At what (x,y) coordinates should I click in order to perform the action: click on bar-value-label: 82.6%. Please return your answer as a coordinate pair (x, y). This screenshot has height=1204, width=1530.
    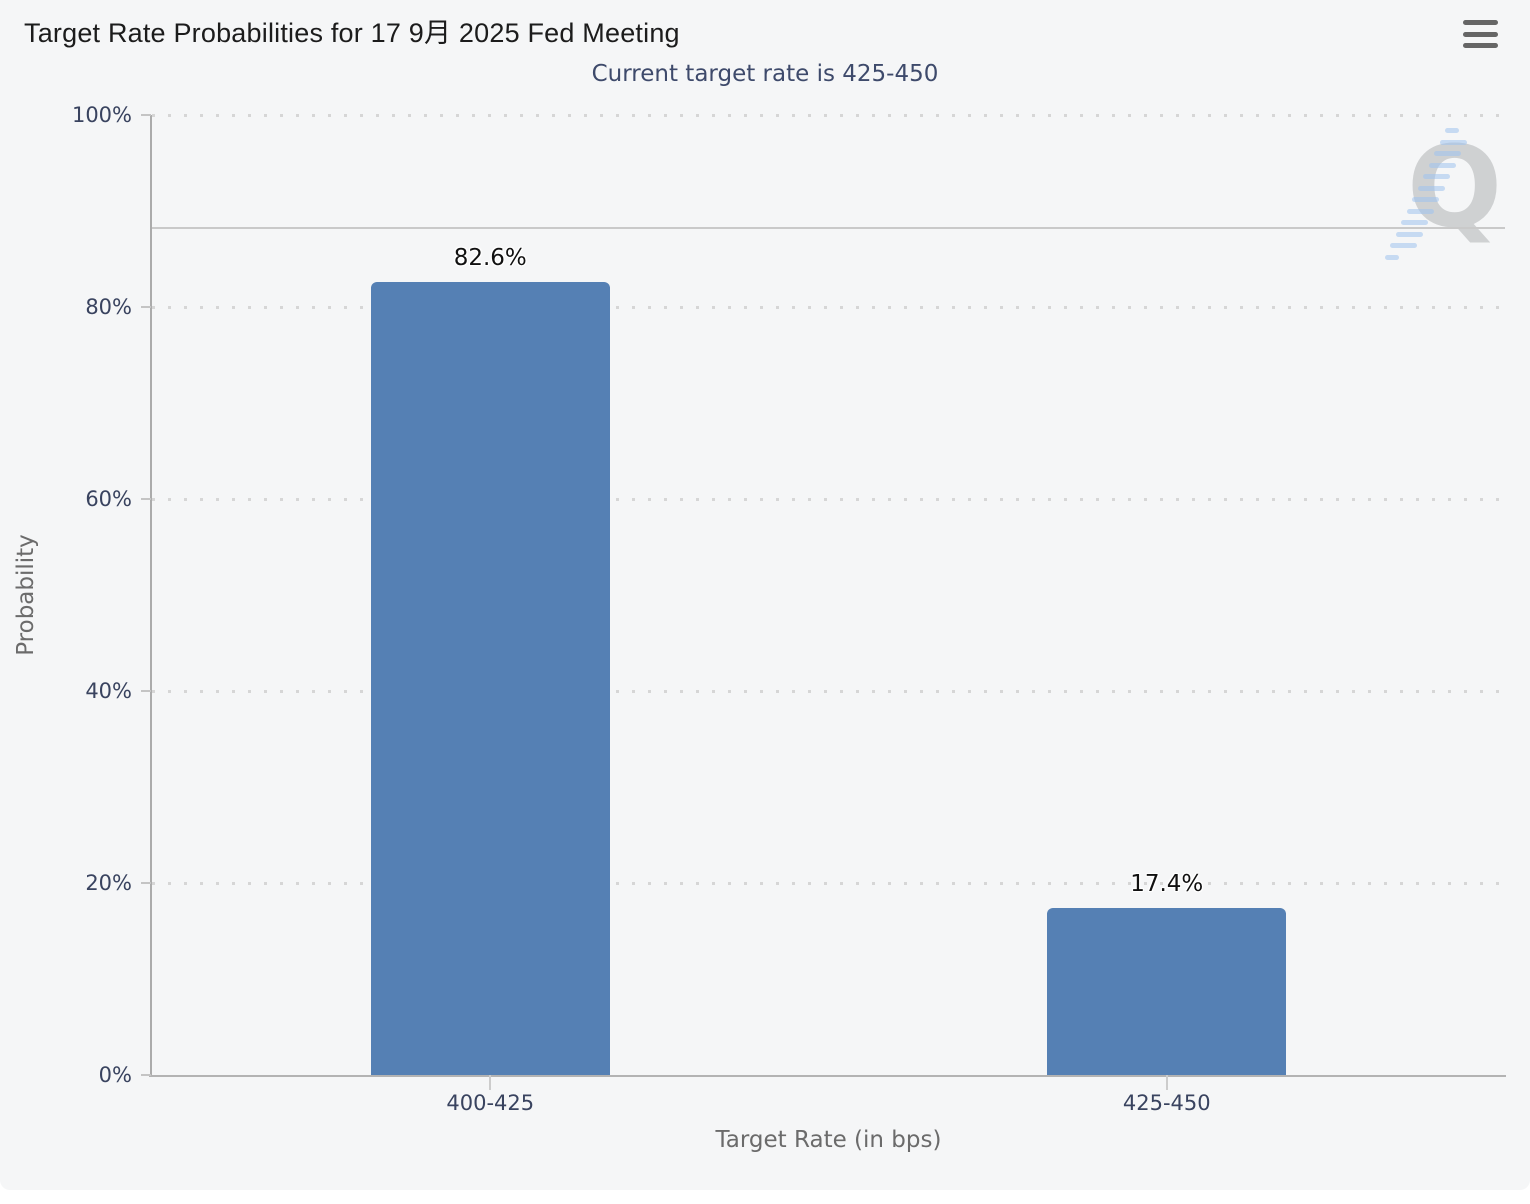
    Looking at the image, I should click on (490, 258).